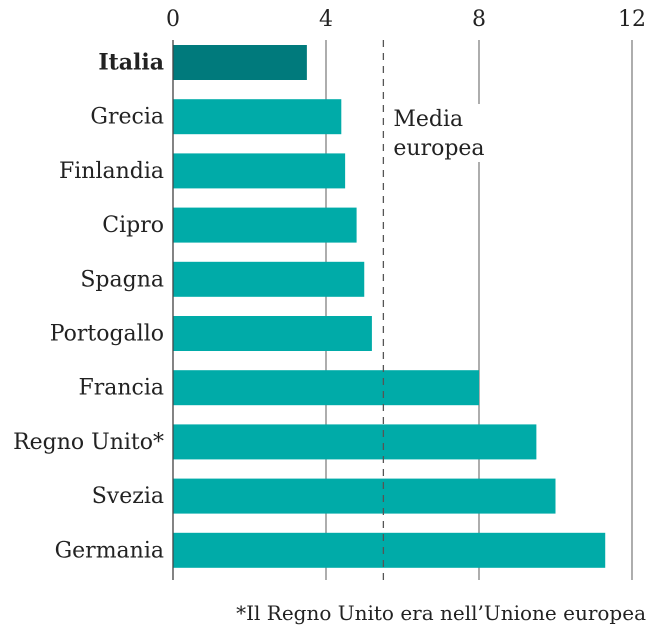  What do you see at coordinates (272, 333) in the screenshot?
I see `bar-portogallo` at bounding box center [272, 333].